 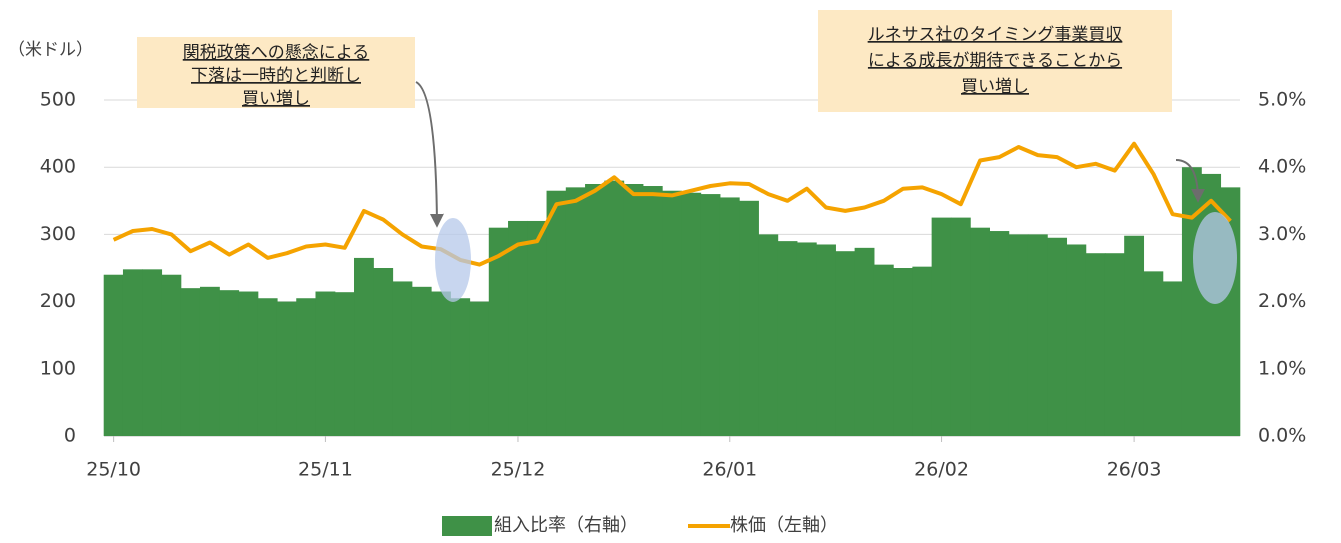 I want to click on annotation-text: 下落は一時的と判断し, so click(x=276, y=76).